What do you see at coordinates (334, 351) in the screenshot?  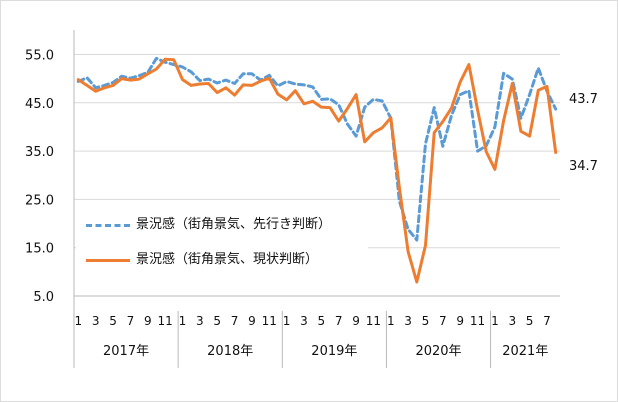 I see `x-year-label: 2019年` at bounding box center [334, 351].